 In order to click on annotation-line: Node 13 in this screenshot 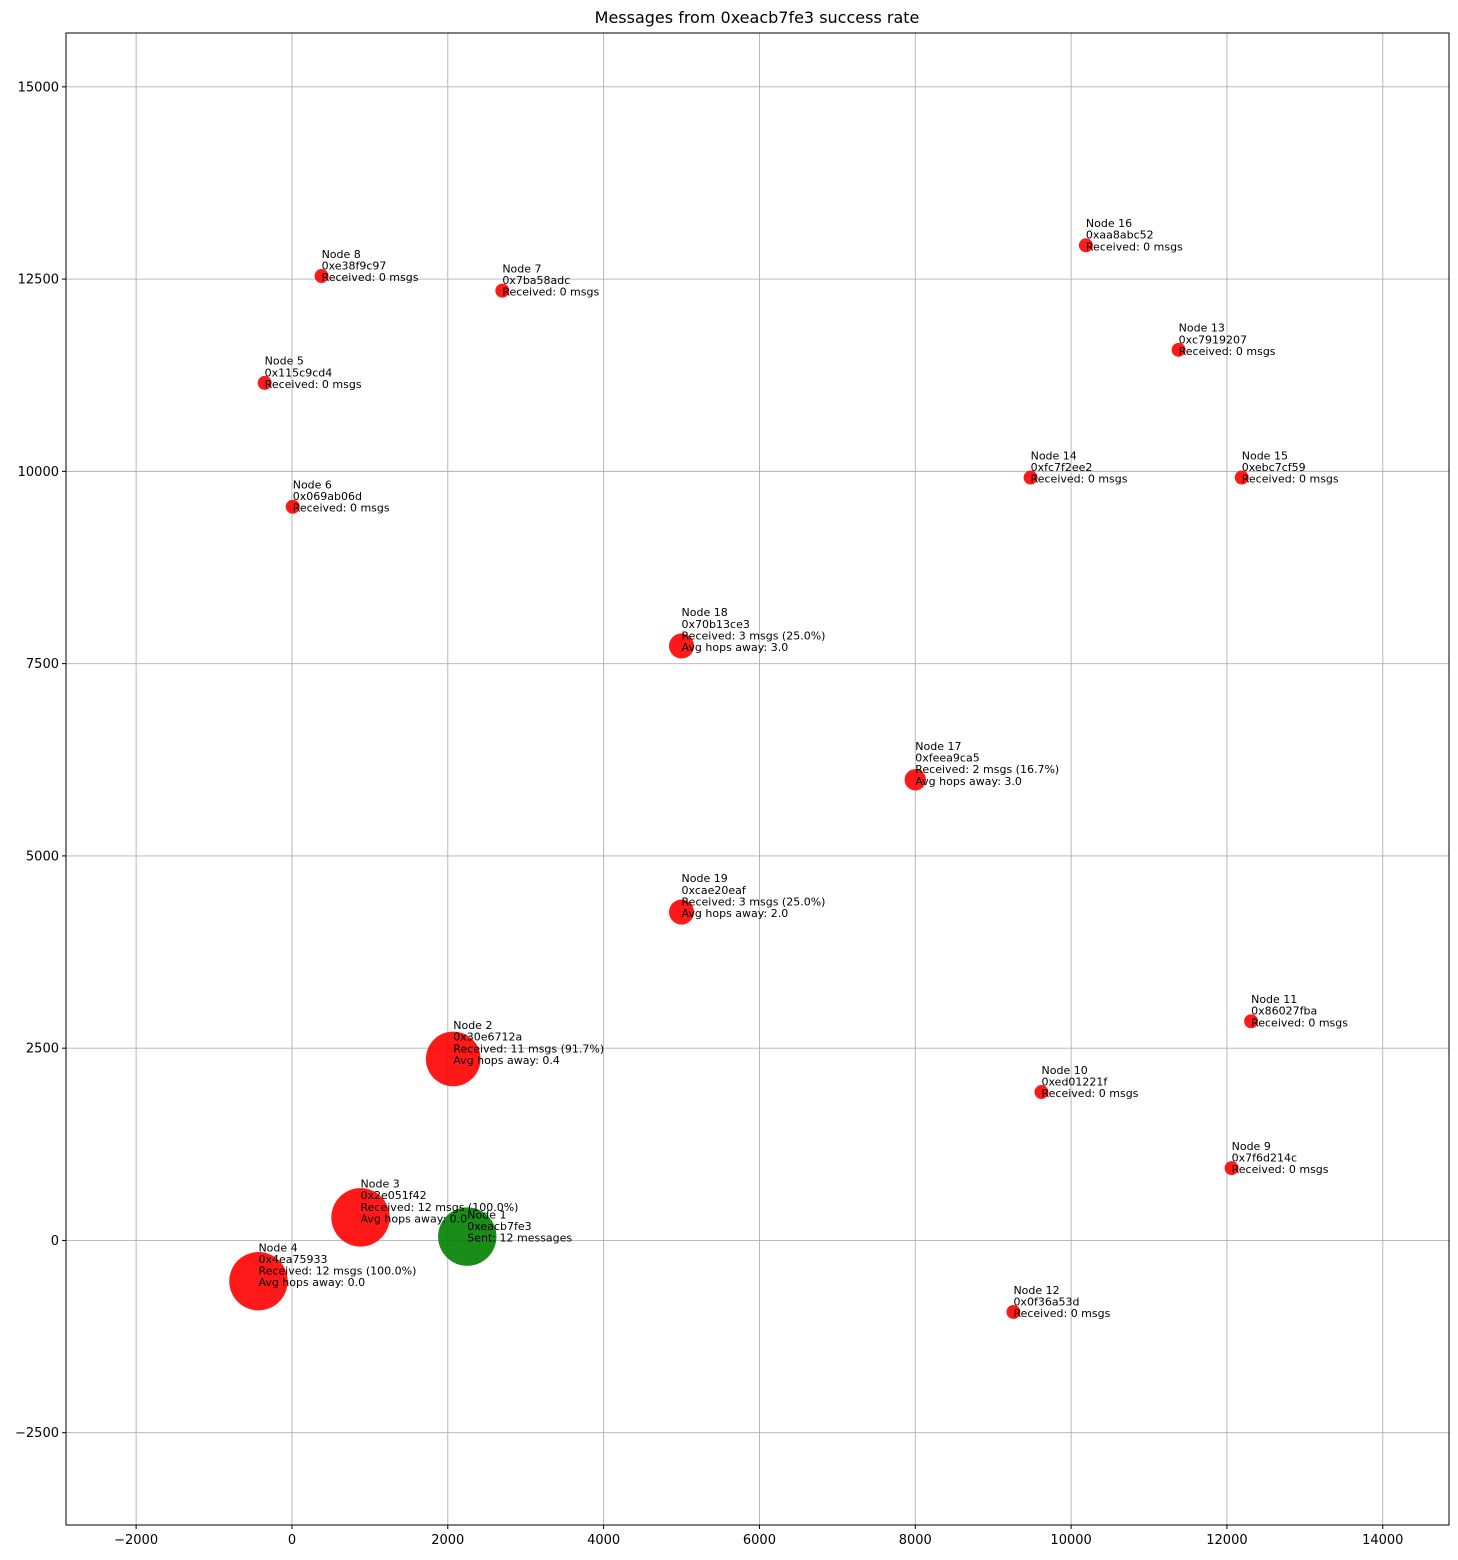, I will do `click(1202, 328)`.